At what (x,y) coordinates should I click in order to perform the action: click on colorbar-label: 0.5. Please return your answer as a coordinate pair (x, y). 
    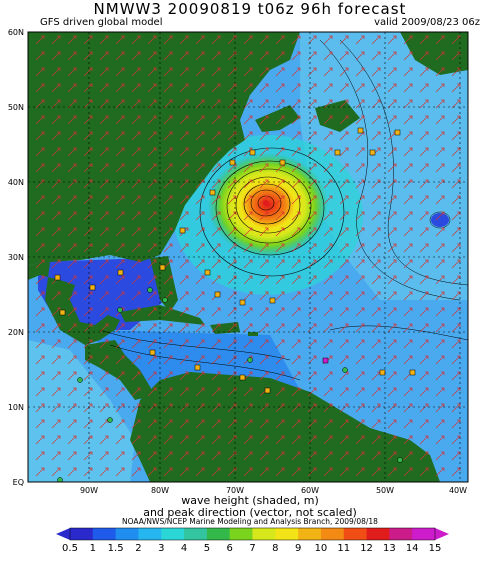
    Looking at the image, I should click on (70, 548).